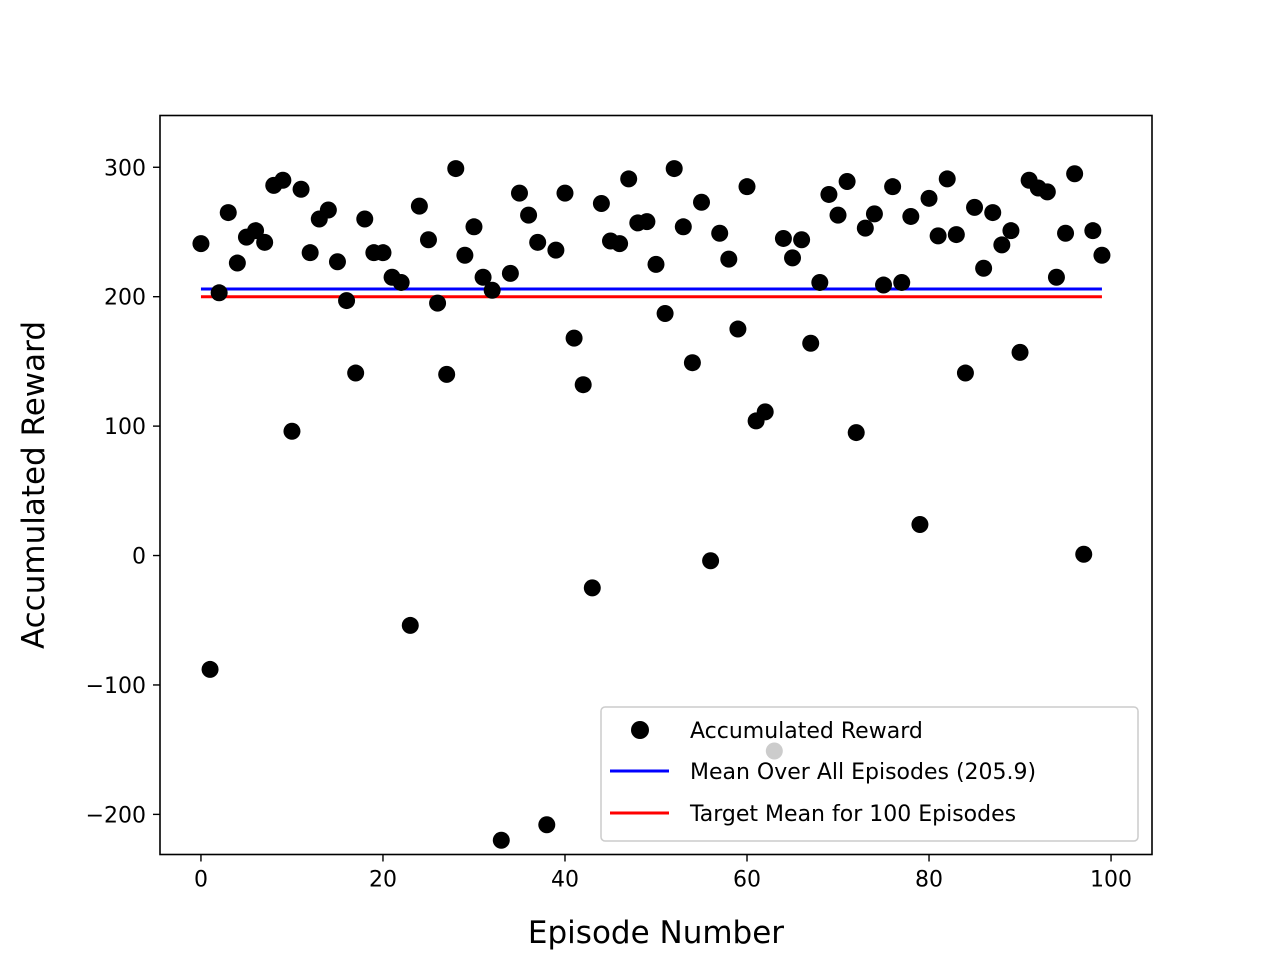 The width and height of the screenshot is (1280, 960). Describe the element at coordinates (383, 880) in the screenshot. I see `x-tick-label: 20` at that location.